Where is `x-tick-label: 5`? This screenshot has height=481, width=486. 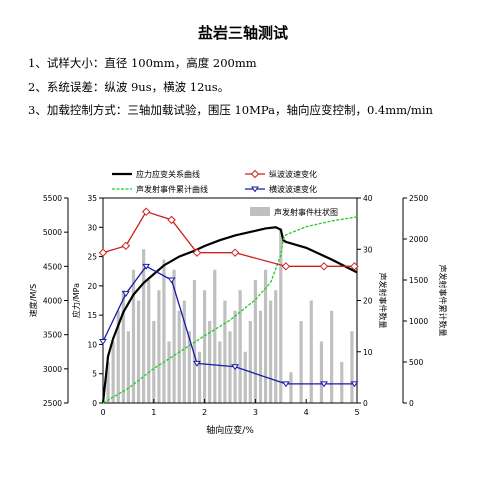 x-tick-label: 5 is located at coordinates (356, 412).